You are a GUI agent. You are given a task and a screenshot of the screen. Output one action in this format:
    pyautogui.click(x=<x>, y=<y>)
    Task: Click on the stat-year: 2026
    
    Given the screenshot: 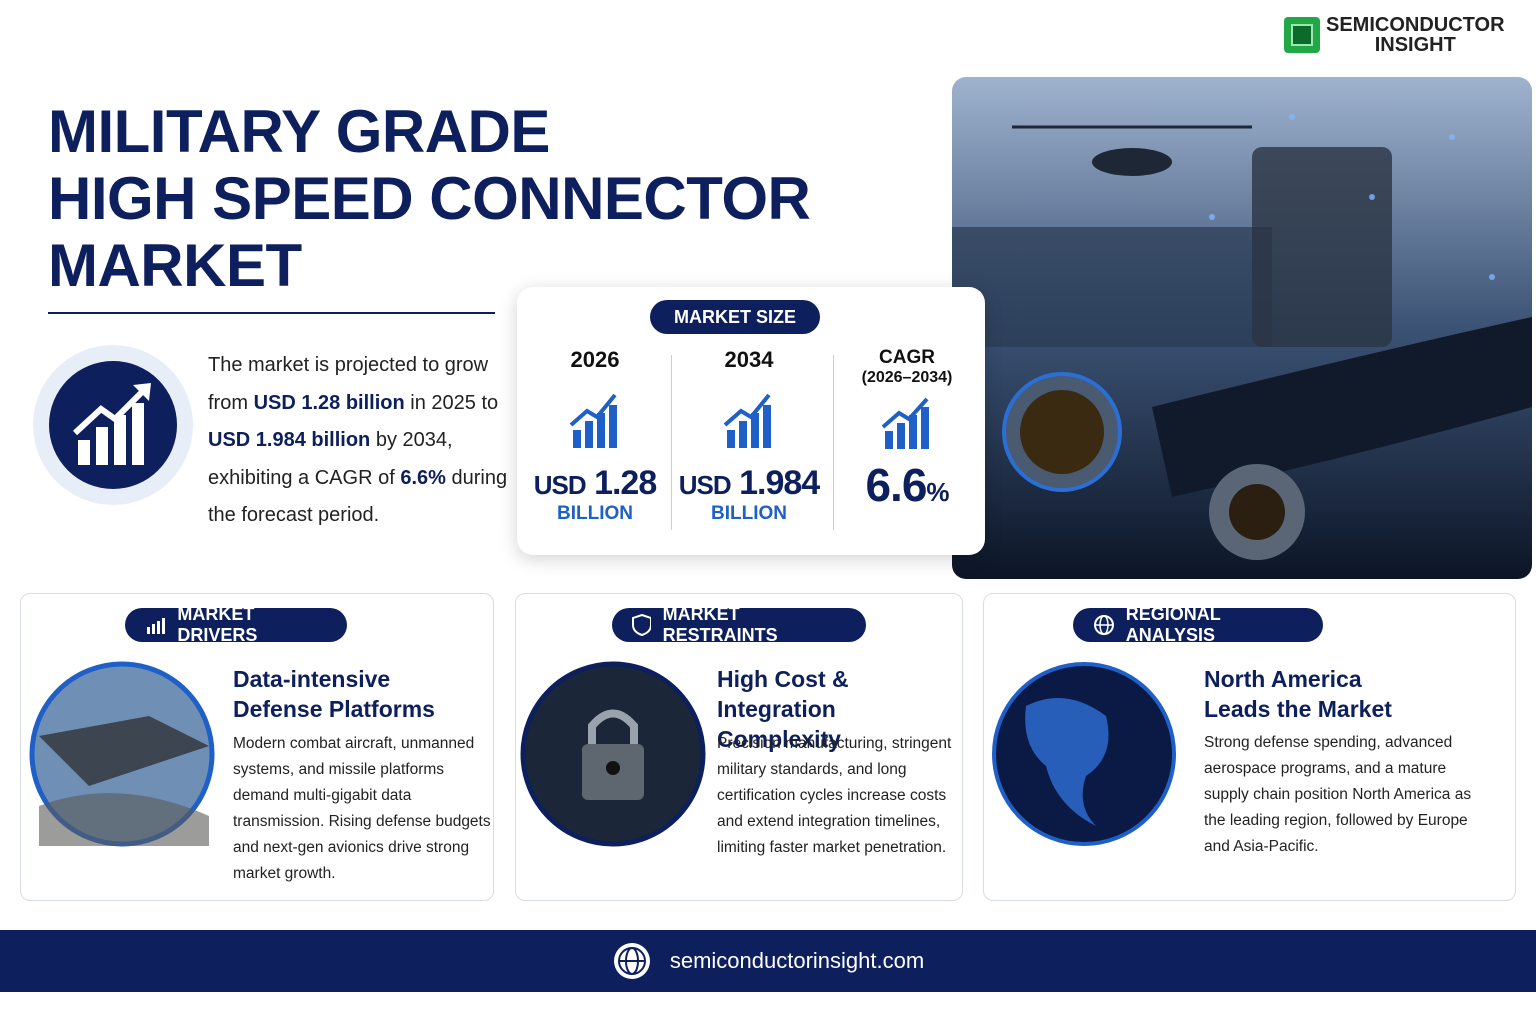 What is the action you would take?
    pyautogui.click(x=595, y=359)
    